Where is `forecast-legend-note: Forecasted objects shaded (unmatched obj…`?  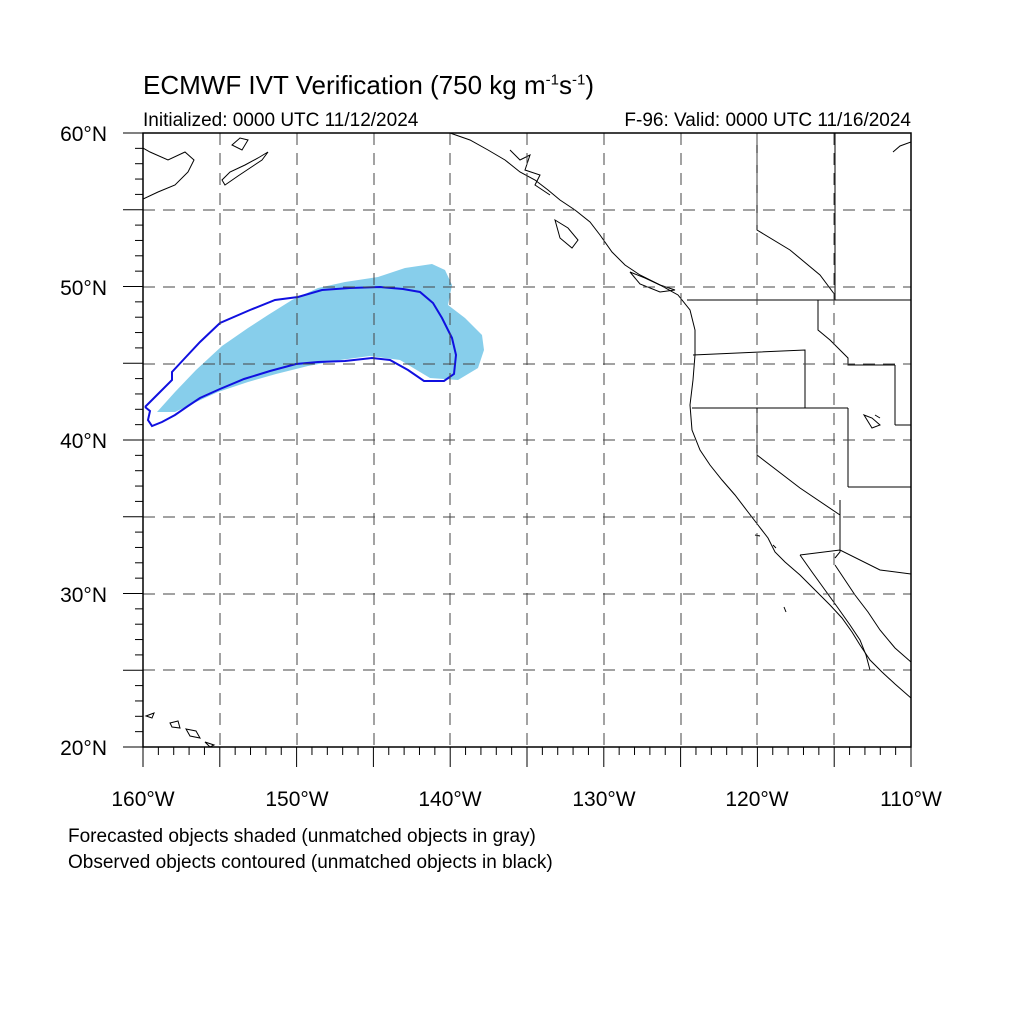 forecast-legend-note: Forecasted objects shaded (unmatched obj… is located at coordinates (302, 836).